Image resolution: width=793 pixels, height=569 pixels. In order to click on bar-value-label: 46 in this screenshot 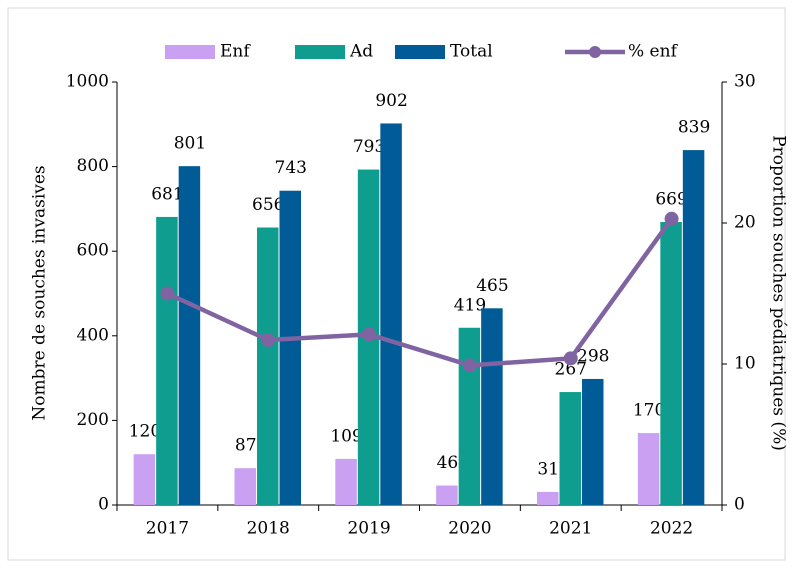, I will do `click(448, 463)`.